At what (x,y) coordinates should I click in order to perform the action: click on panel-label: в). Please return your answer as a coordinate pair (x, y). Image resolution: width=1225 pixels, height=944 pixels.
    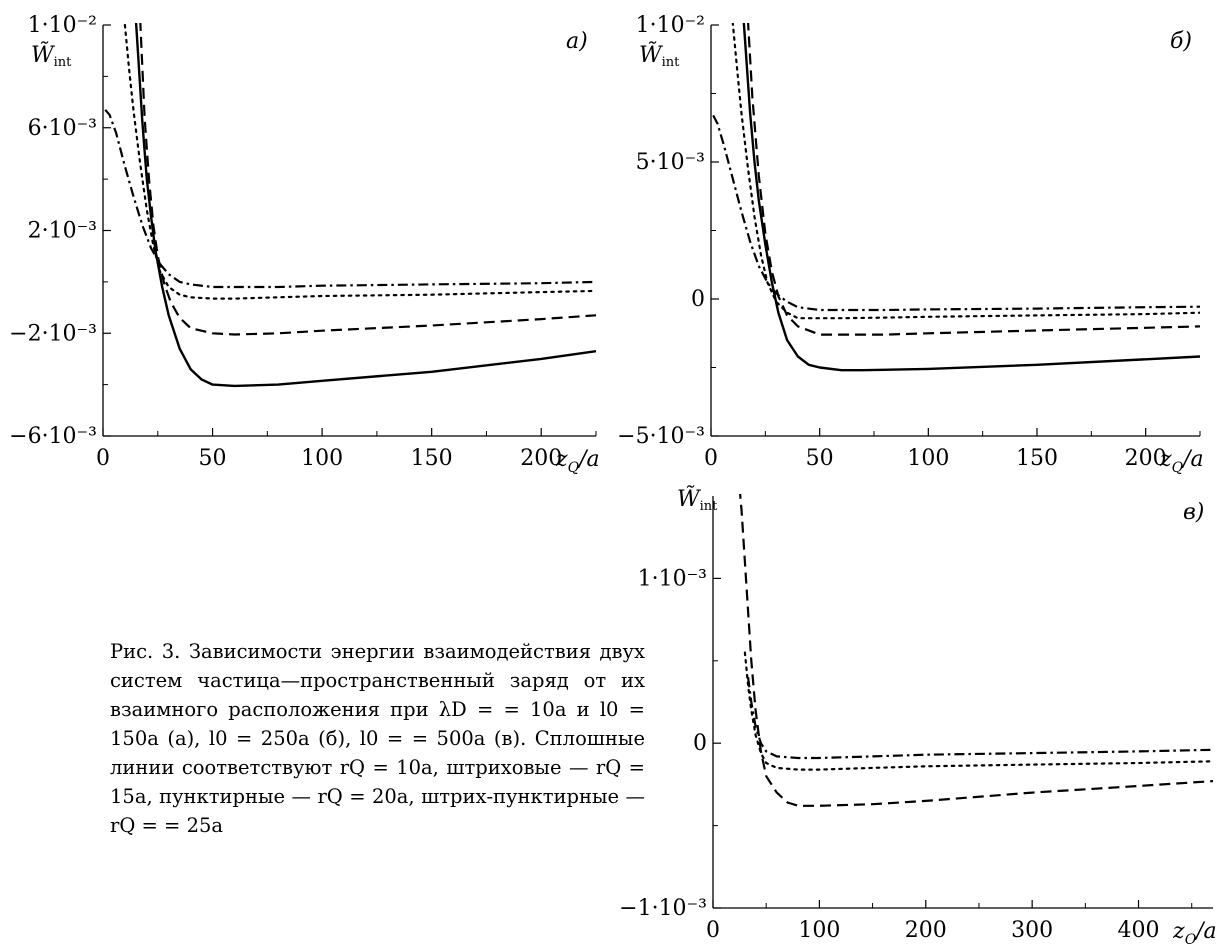
    Looking at the image, I should click on (1193, 512).